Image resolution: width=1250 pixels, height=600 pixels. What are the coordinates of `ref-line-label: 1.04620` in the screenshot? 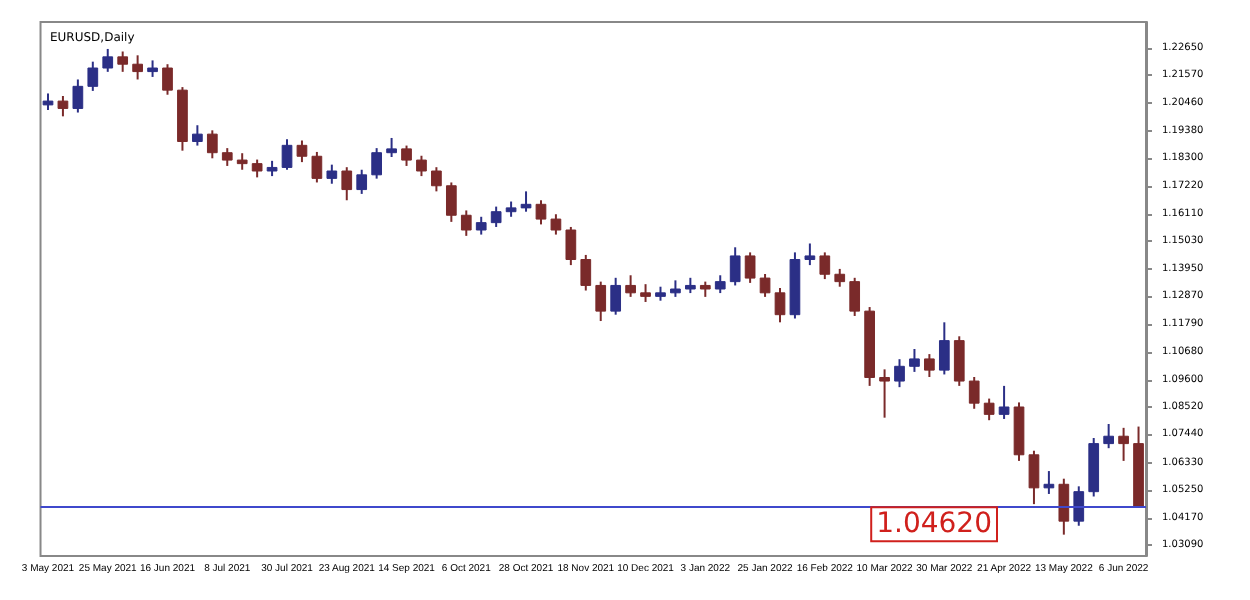 It's located at (934, 524).